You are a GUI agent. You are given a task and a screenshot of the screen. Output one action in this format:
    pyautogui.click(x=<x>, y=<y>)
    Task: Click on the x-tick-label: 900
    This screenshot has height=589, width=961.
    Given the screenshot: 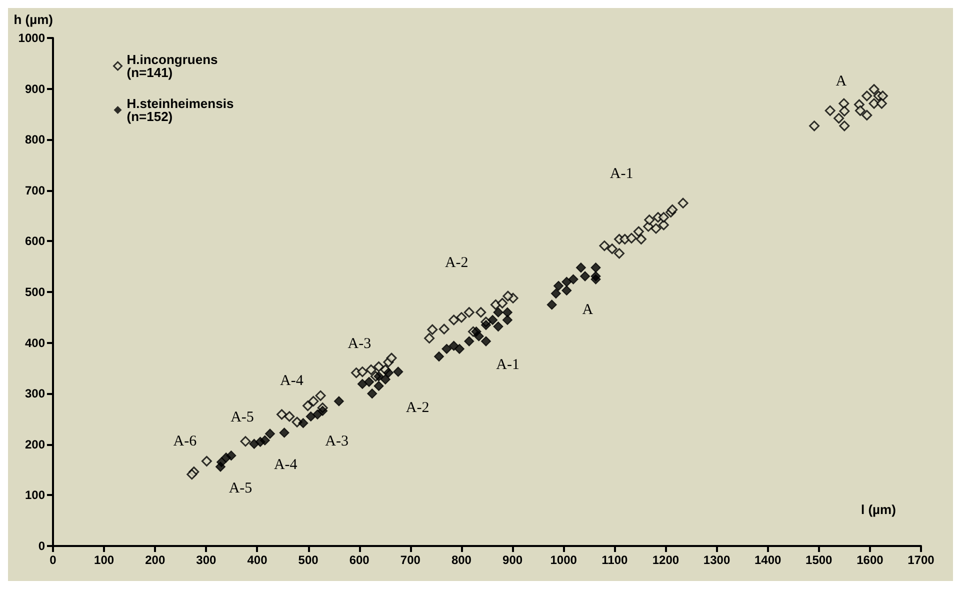 What is the action you would take?
    pyautogui.click(x=512, y=560)
    